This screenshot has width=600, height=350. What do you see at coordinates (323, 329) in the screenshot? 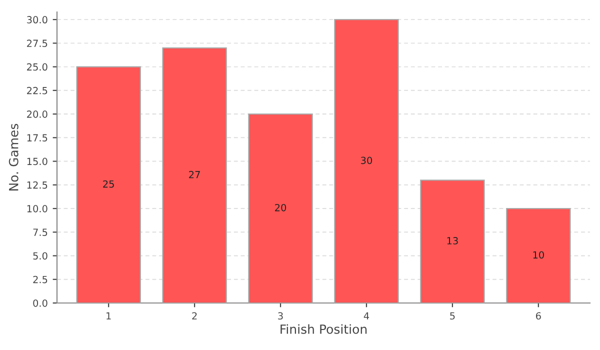
I see `x-axis-title: Finish Position` at bounding box center [323, 329].